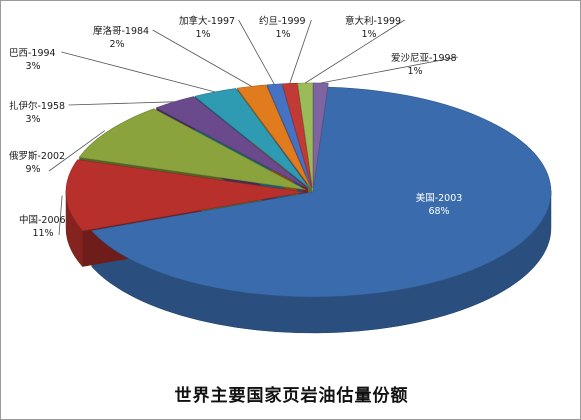  I want to click on slice-label-5: 摩洛哥-1984, so click(121, 31).